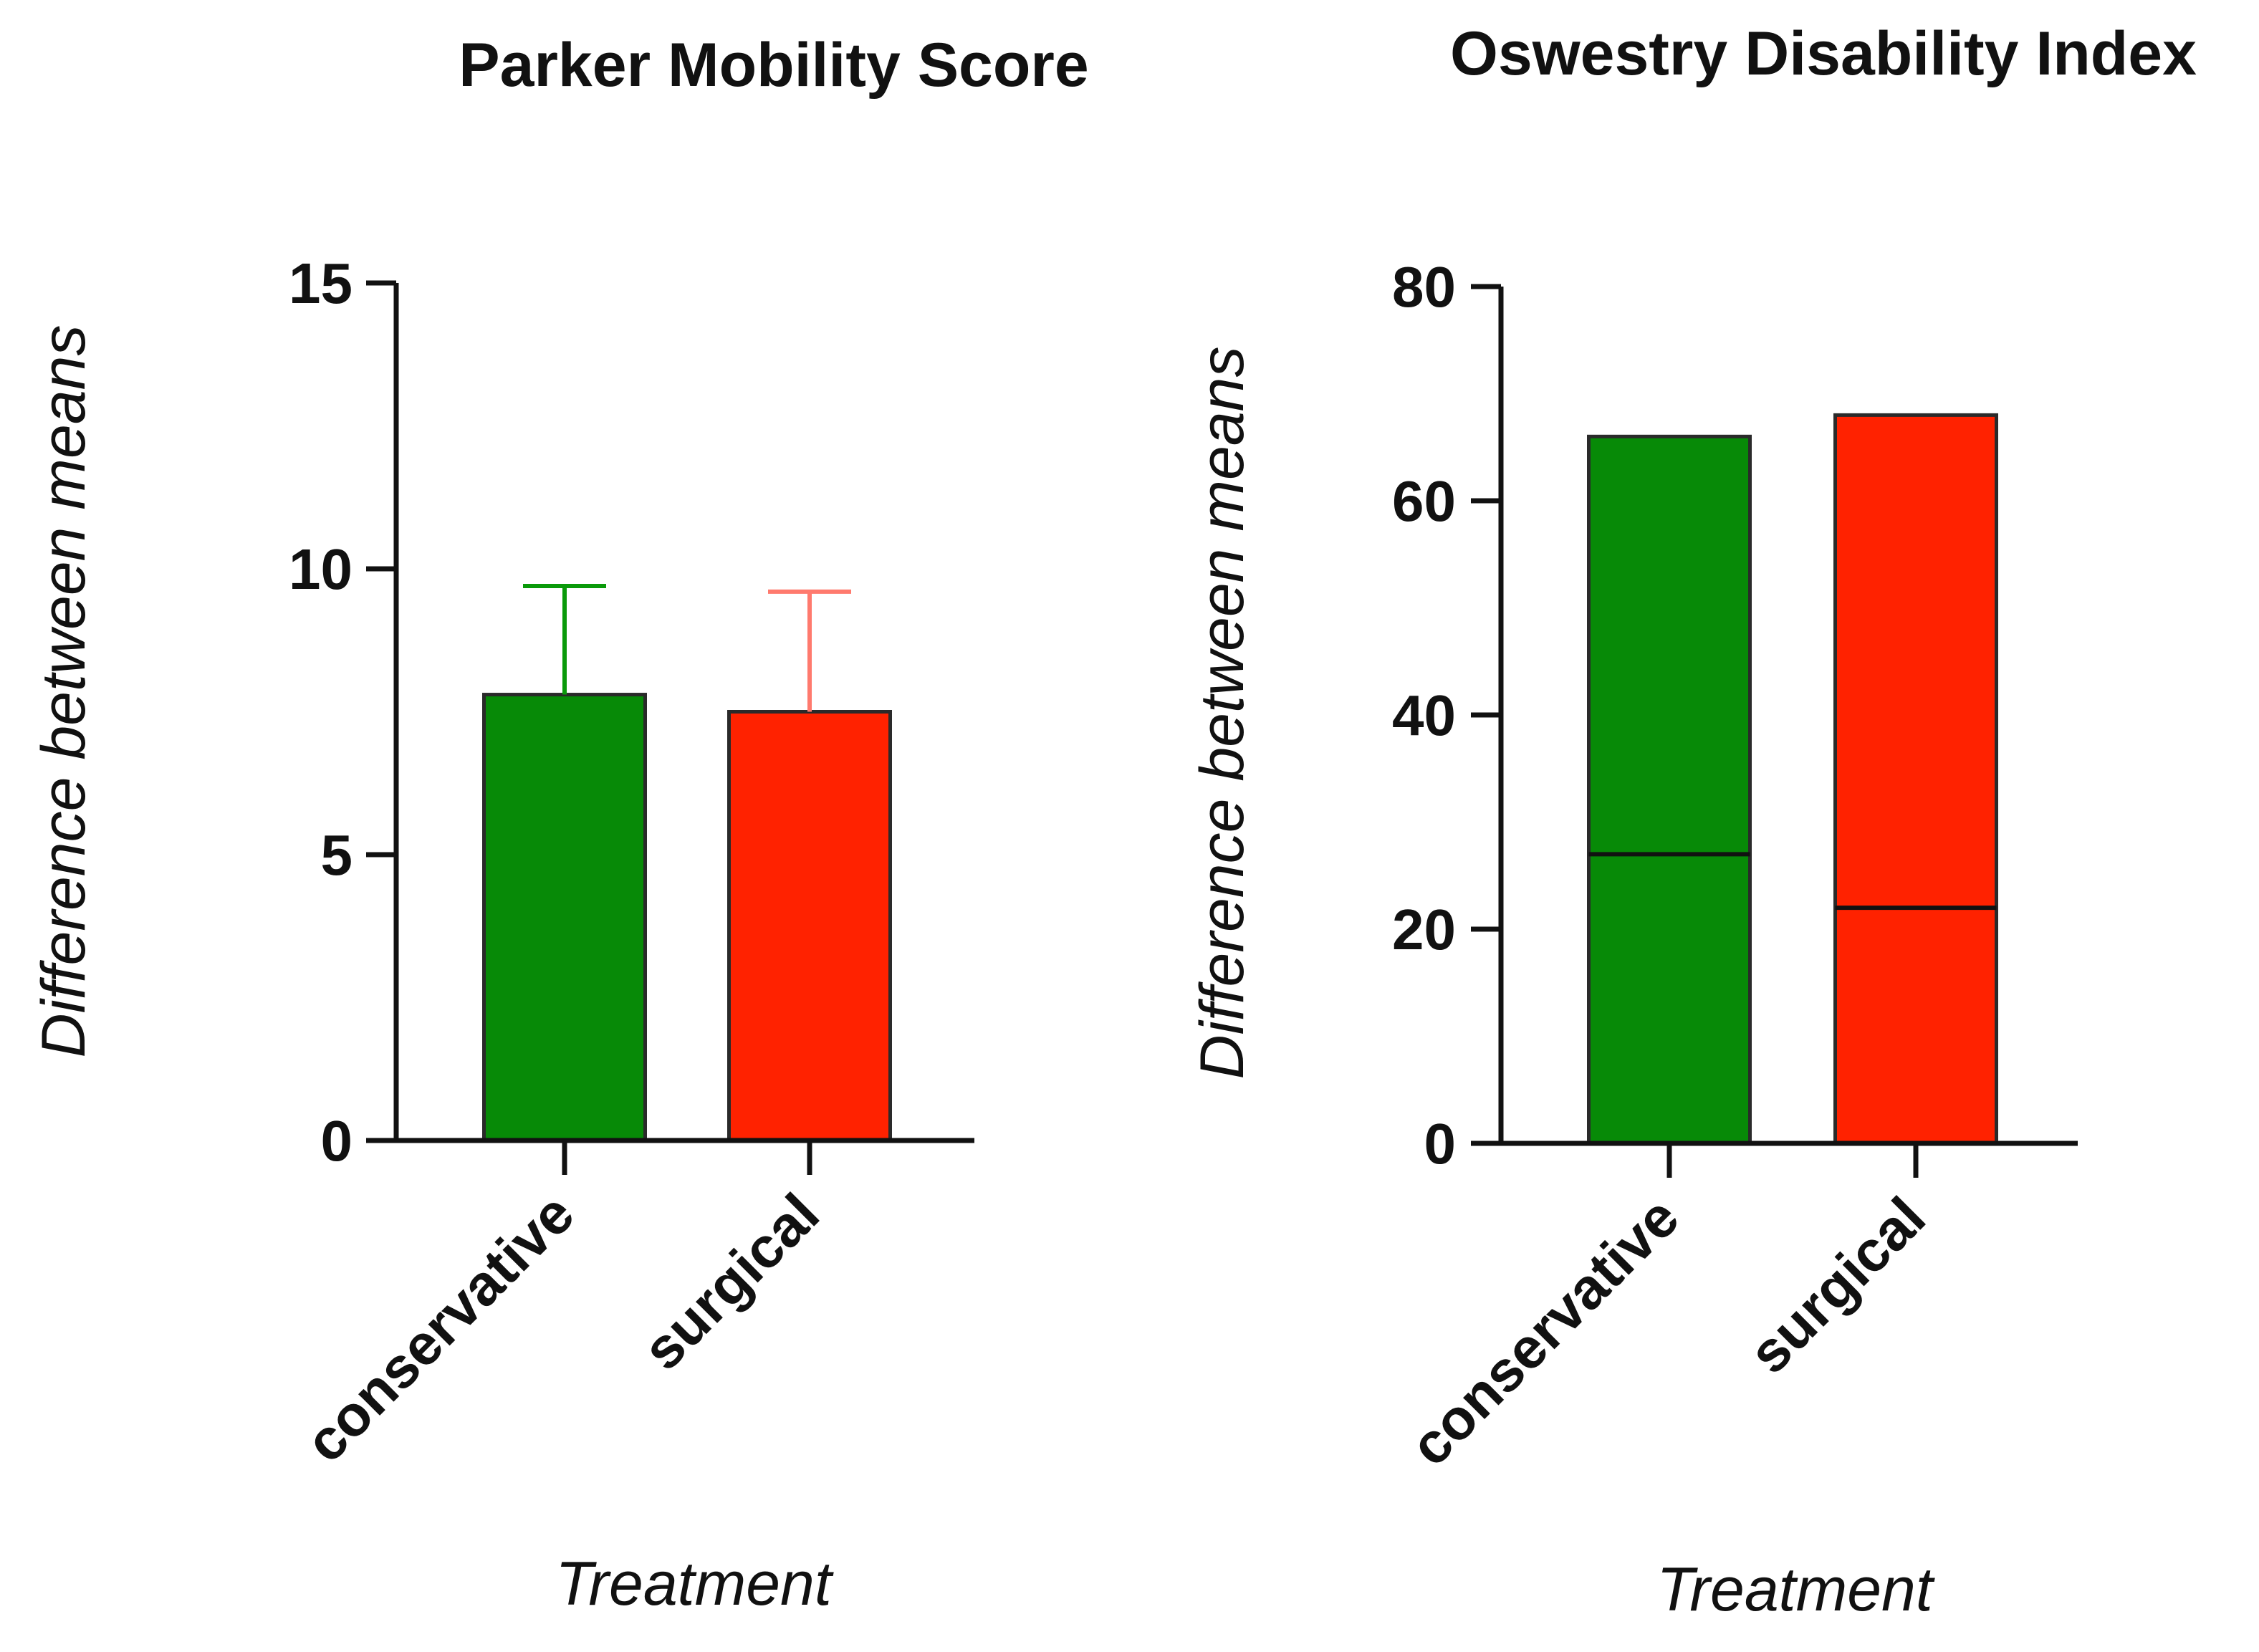 Image resolution: width=2259 pixels, height=1652 pixels. Describe the element at coordinates (1424, 929) in the screenshot. I see `y-tick-label: 20` at that location.